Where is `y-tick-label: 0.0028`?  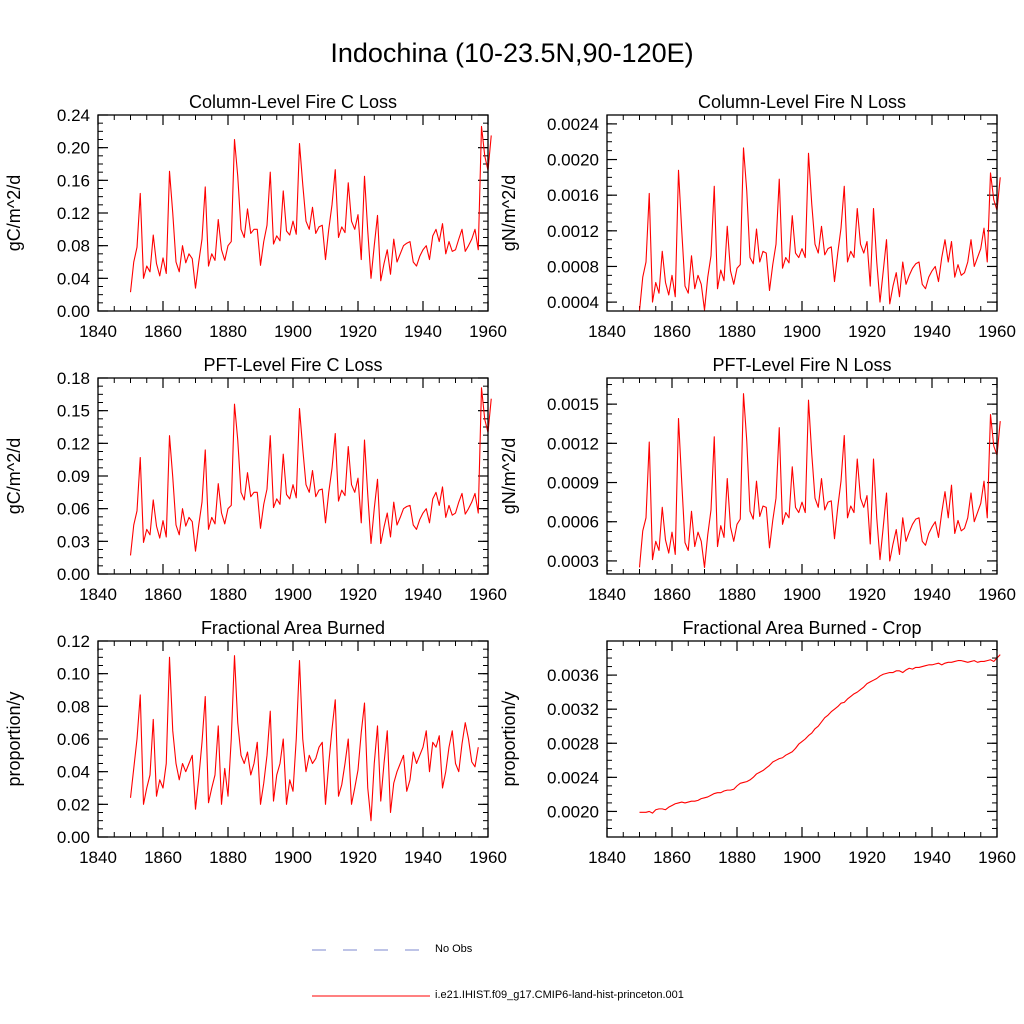 y-tick-label: 0.0028 is located at coordinates (573, 743).